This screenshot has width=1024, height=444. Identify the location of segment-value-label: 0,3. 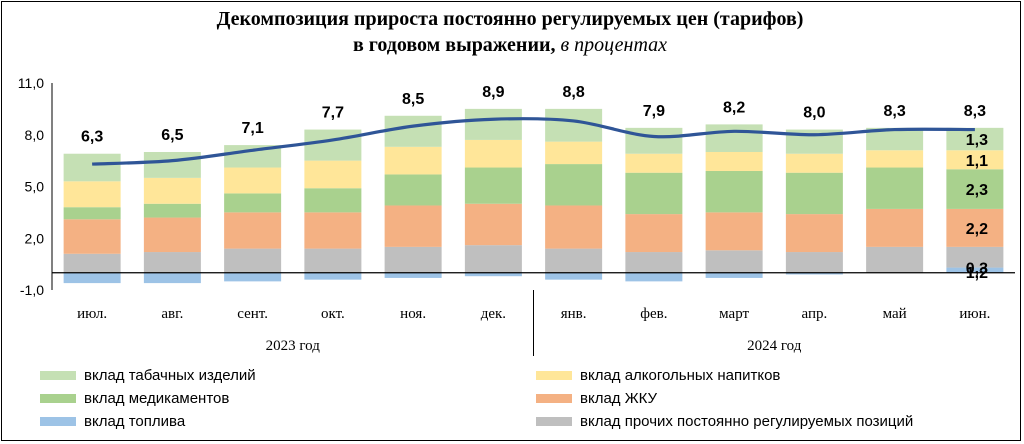
(977, 269).